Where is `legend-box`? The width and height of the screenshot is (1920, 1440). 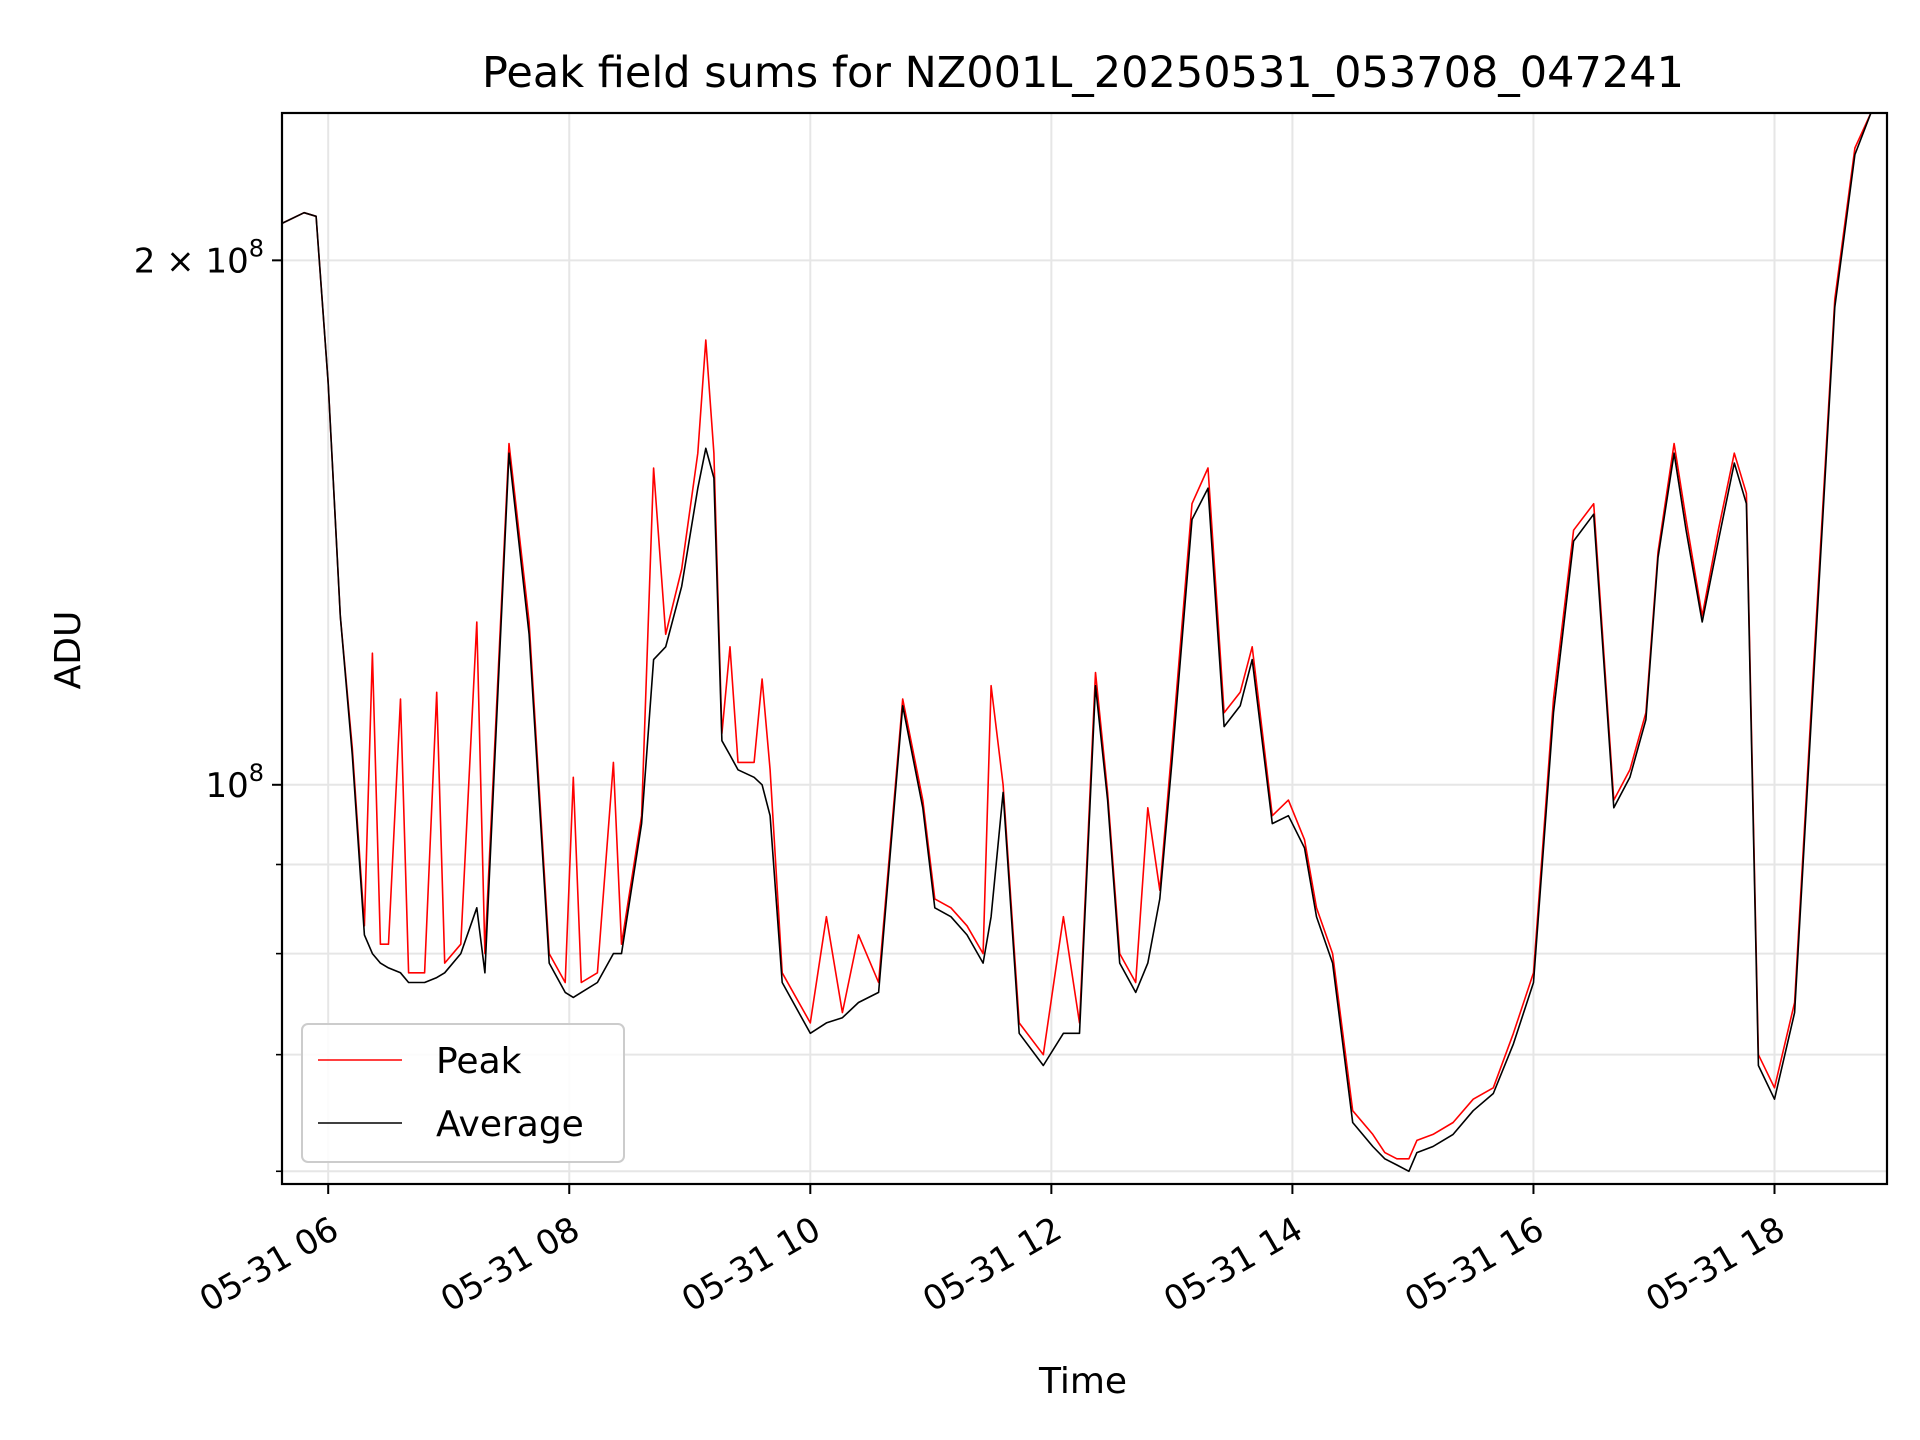 legend-box is located at coordinates (463, 1093).